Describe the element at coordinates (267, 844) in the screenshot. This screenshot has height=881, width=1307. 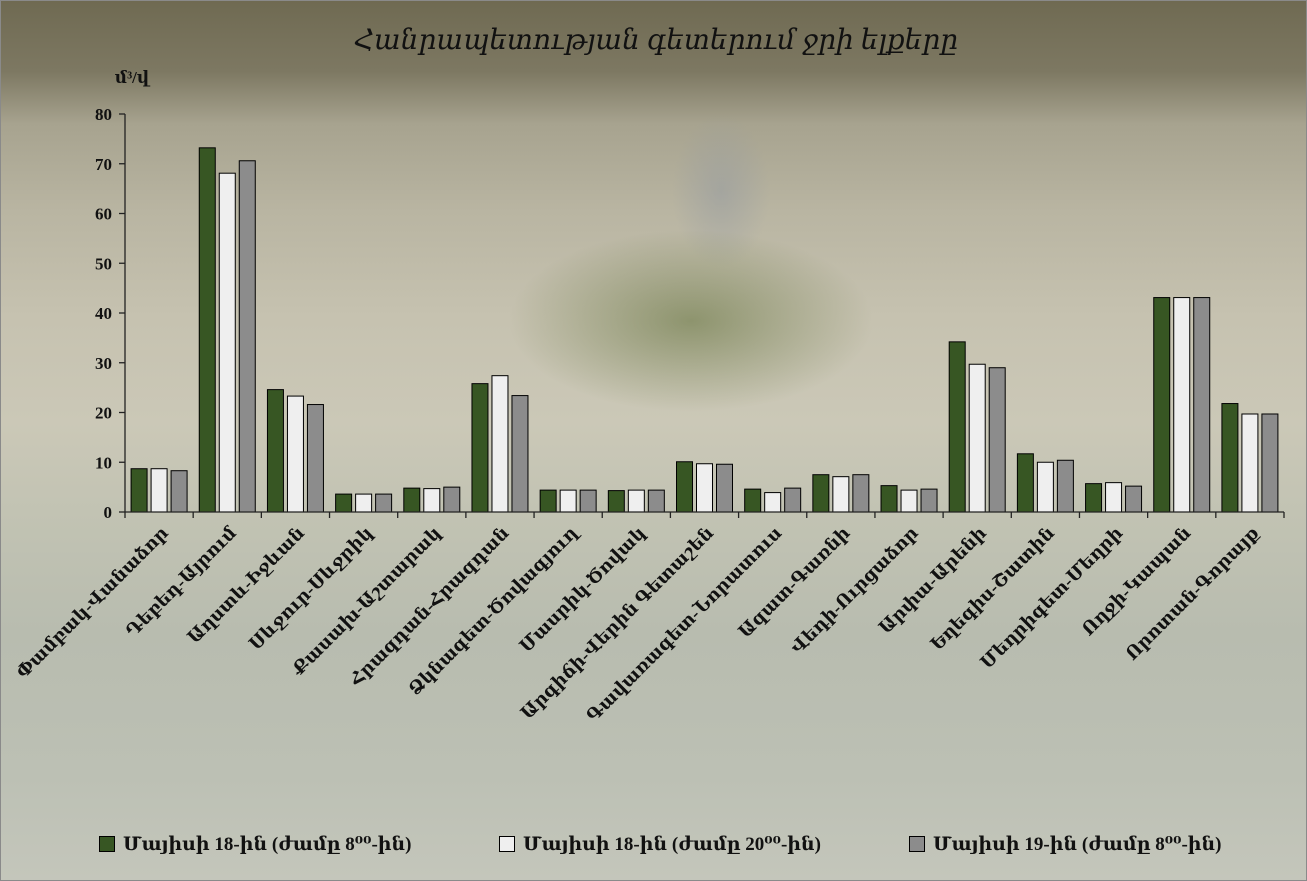
I see `legend-label: Մայիսի 18-ին (ժամը 8⁰⁰-ին)` at that location.